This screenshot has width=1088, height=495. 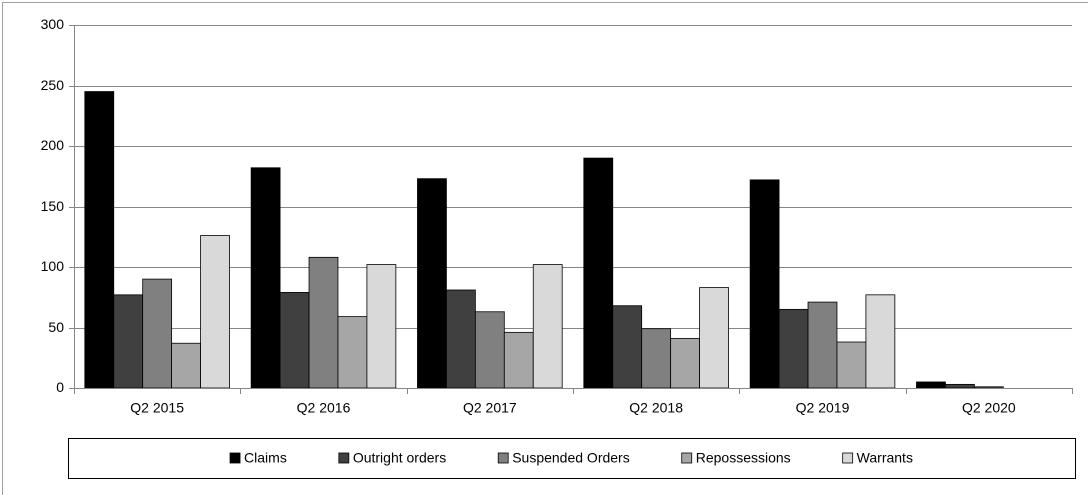 I want to click on y-tick-label: 50, so click(x=56, y=327).